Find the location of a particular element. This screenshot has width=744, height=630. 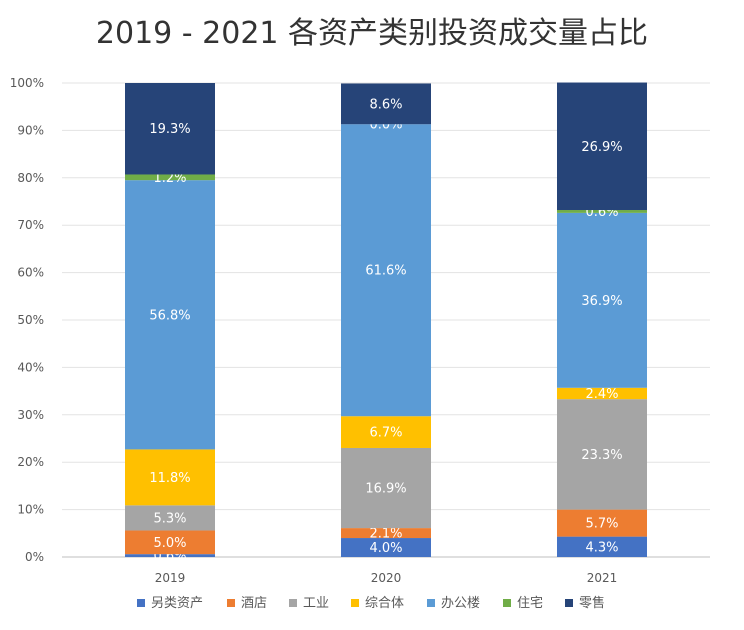

x-tick-label: 2020 is located at coordinates (386, 578).